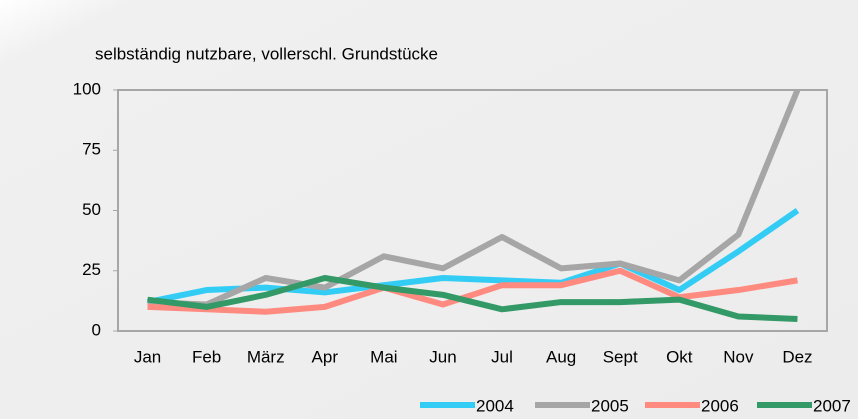 The width and height of the screenshot is (858, 419). I want to click on x-tick-label: Apr, so click(325, 356).